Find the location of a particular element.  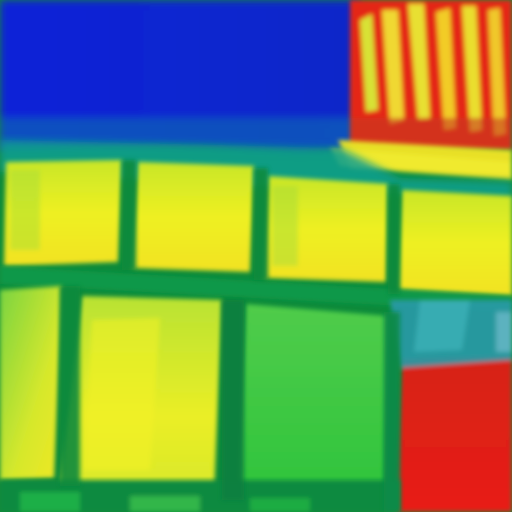

hot-striped-structure is located at coordinates (431, 75).